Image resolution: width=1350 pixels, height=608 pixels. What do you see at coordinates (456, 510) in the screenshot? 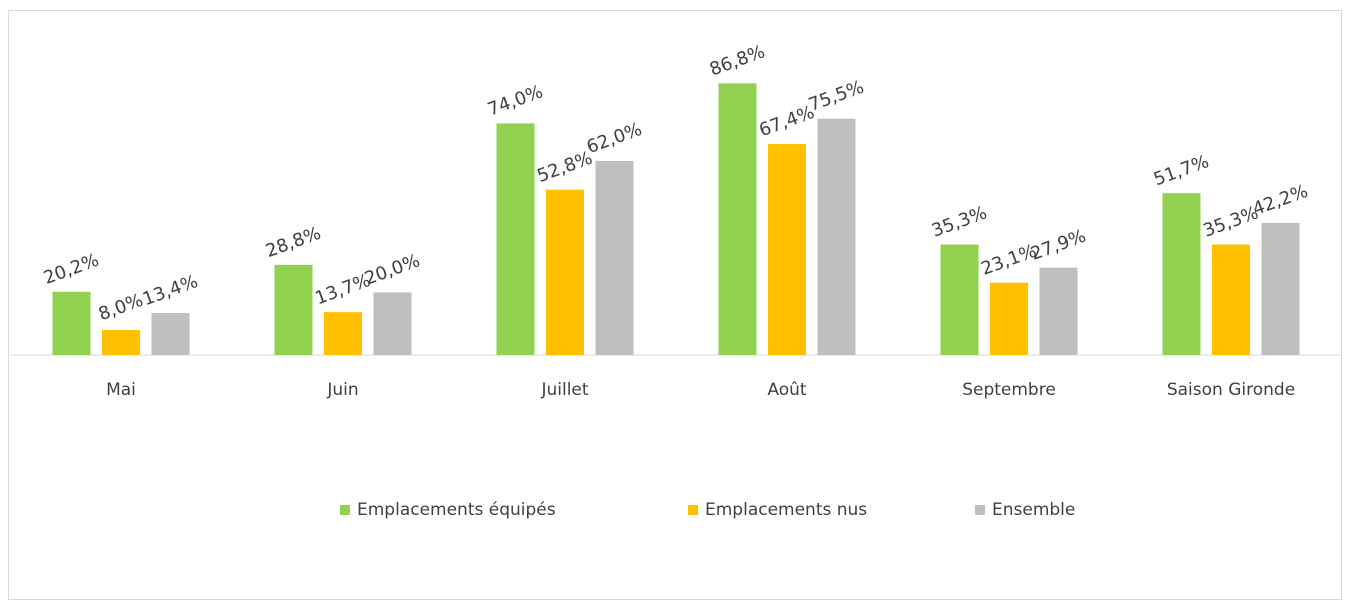
I see `legend-label: Emplacements équipés` at bounding box center [456, 510].